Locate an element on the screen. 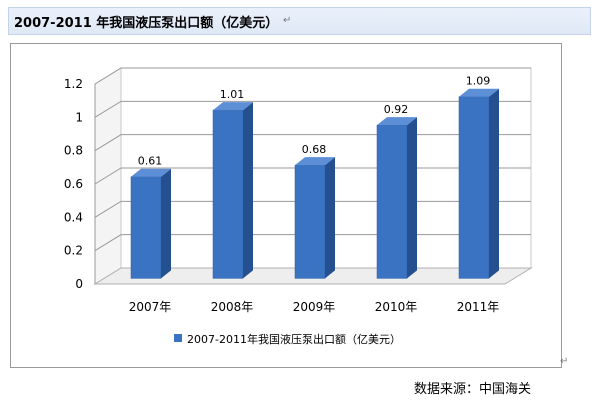  paragraph-mark: ↵ is located at coordinates (287, 20).